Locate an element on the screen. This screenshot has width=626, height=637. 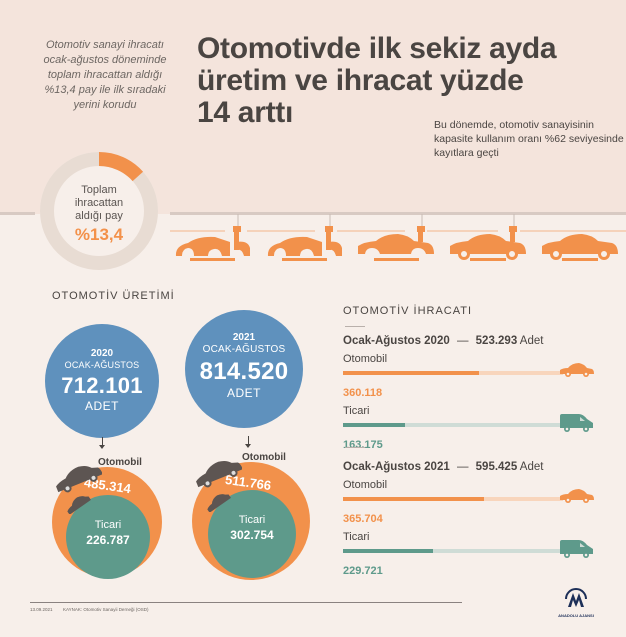
production-2020-circle: 2020 OCAK-AĞUSTOS 712.101 ADET is located at coordinates (102, 381).